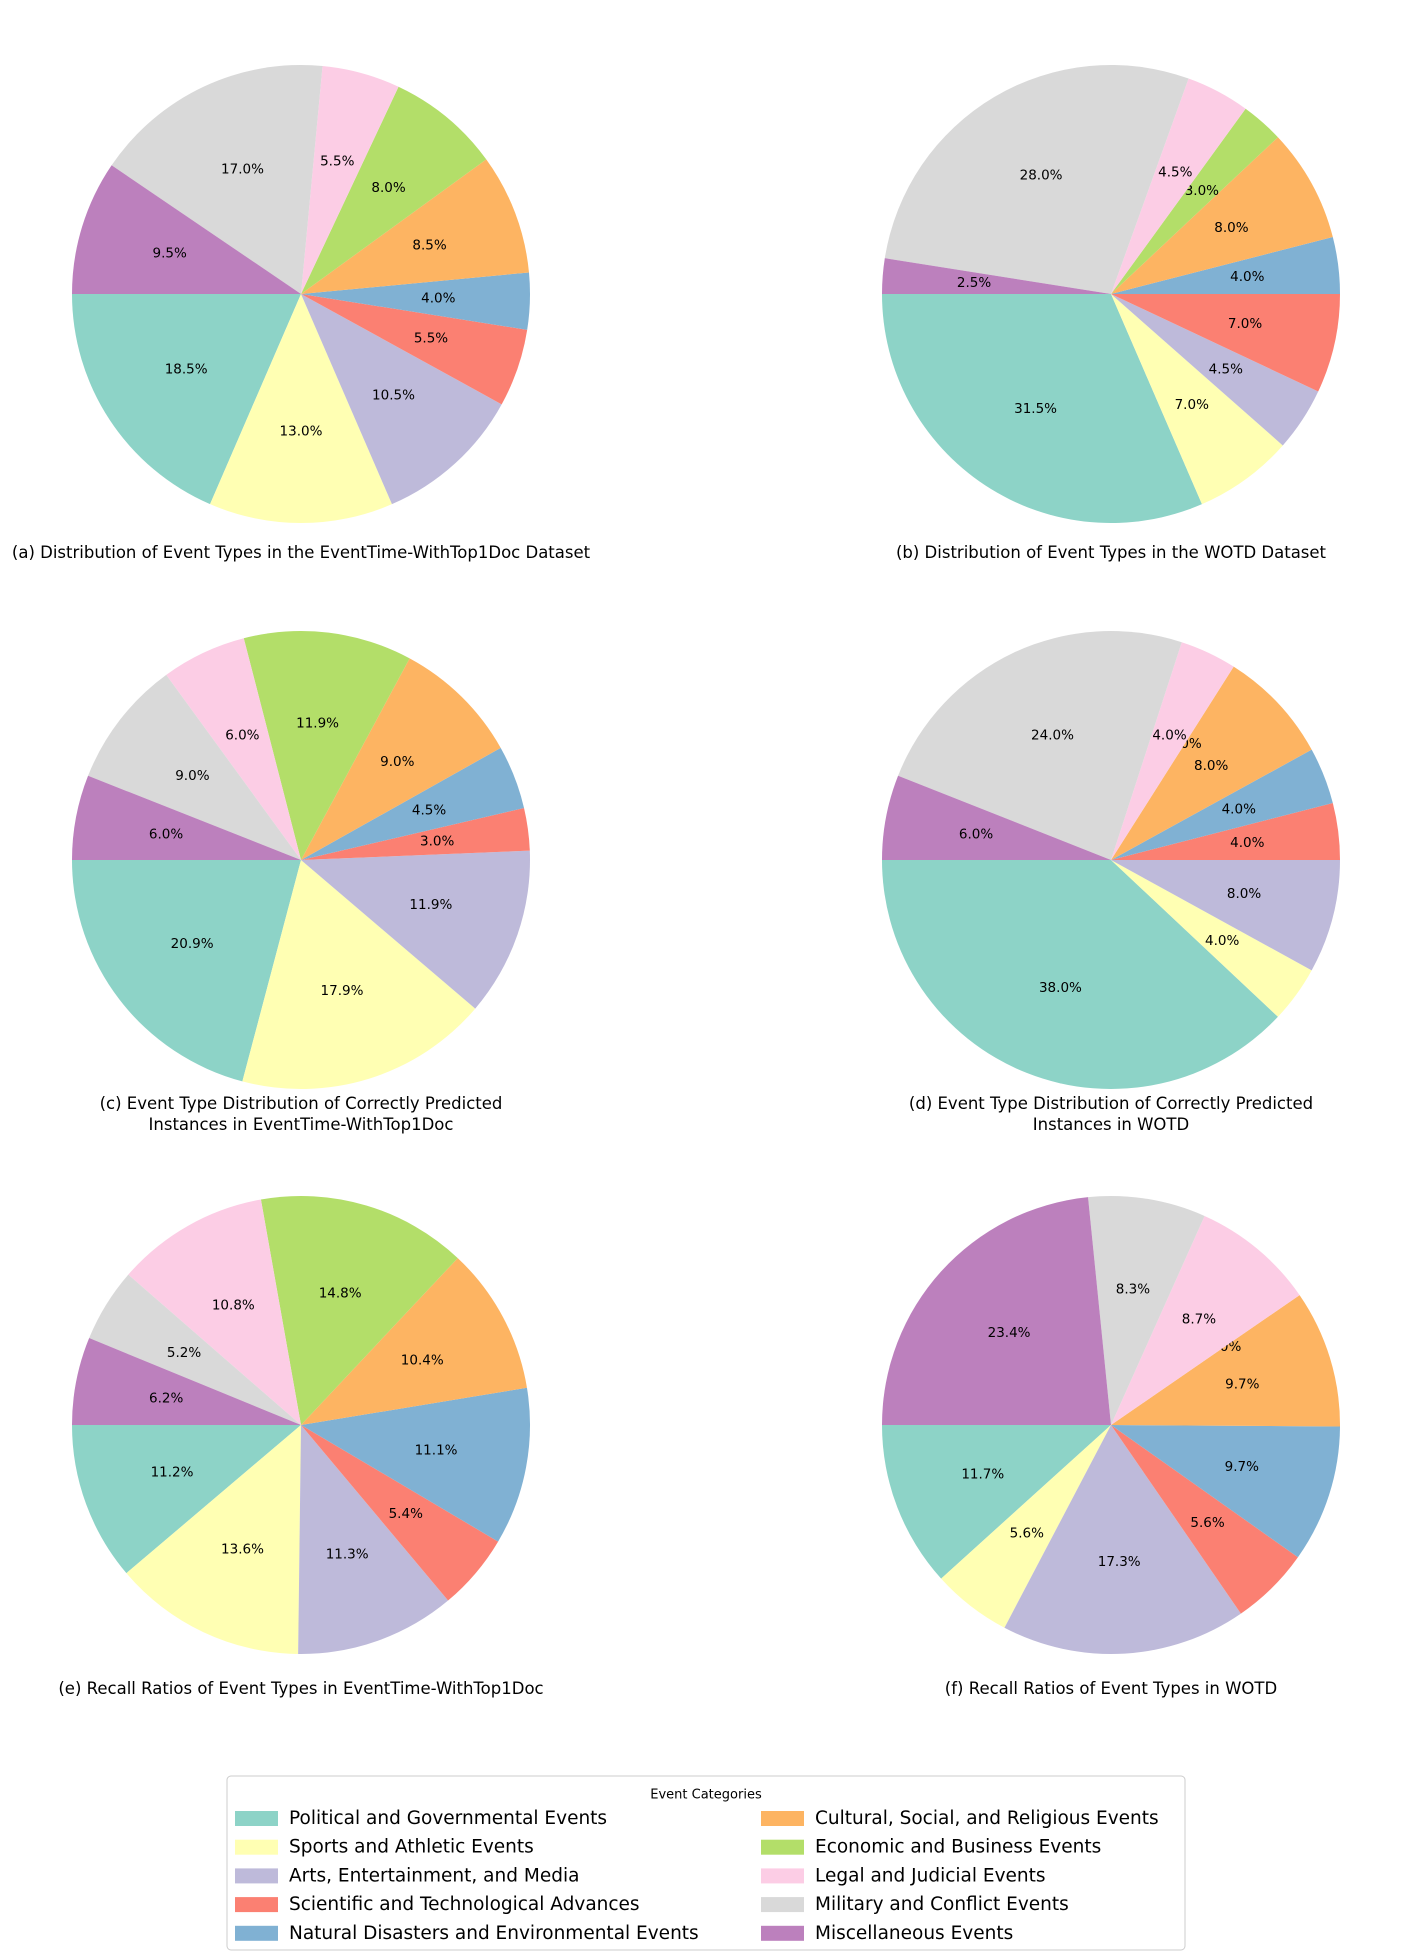  What do you see at coordinates (317, 724) in the screenshot?
I see `pie-c-label-6: 11.9%` at bounding box center [317, 724].